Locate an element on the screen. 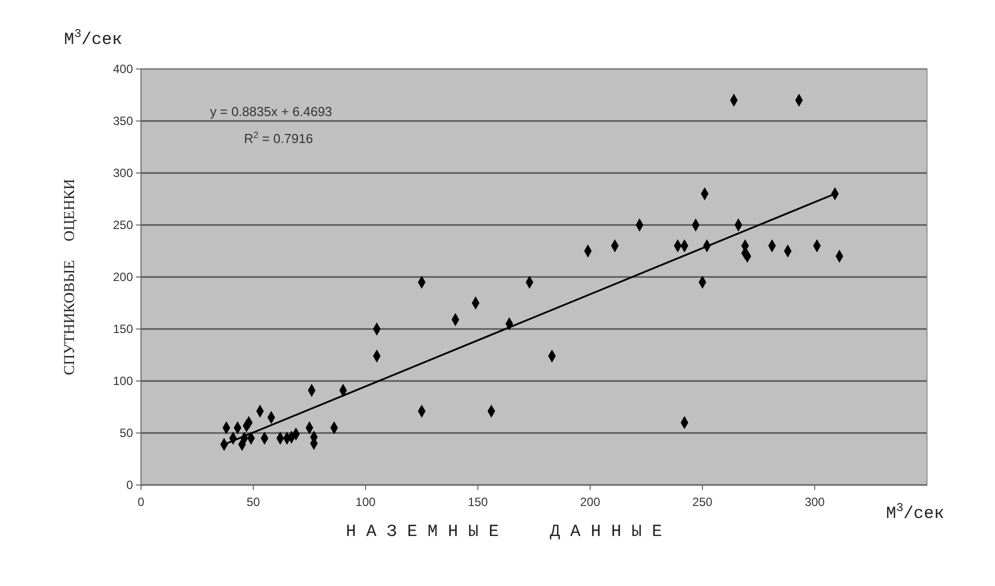 The width and height of the screenshot is (995, 586). x-tick-label: 0 is located at coordinates (141, 502).